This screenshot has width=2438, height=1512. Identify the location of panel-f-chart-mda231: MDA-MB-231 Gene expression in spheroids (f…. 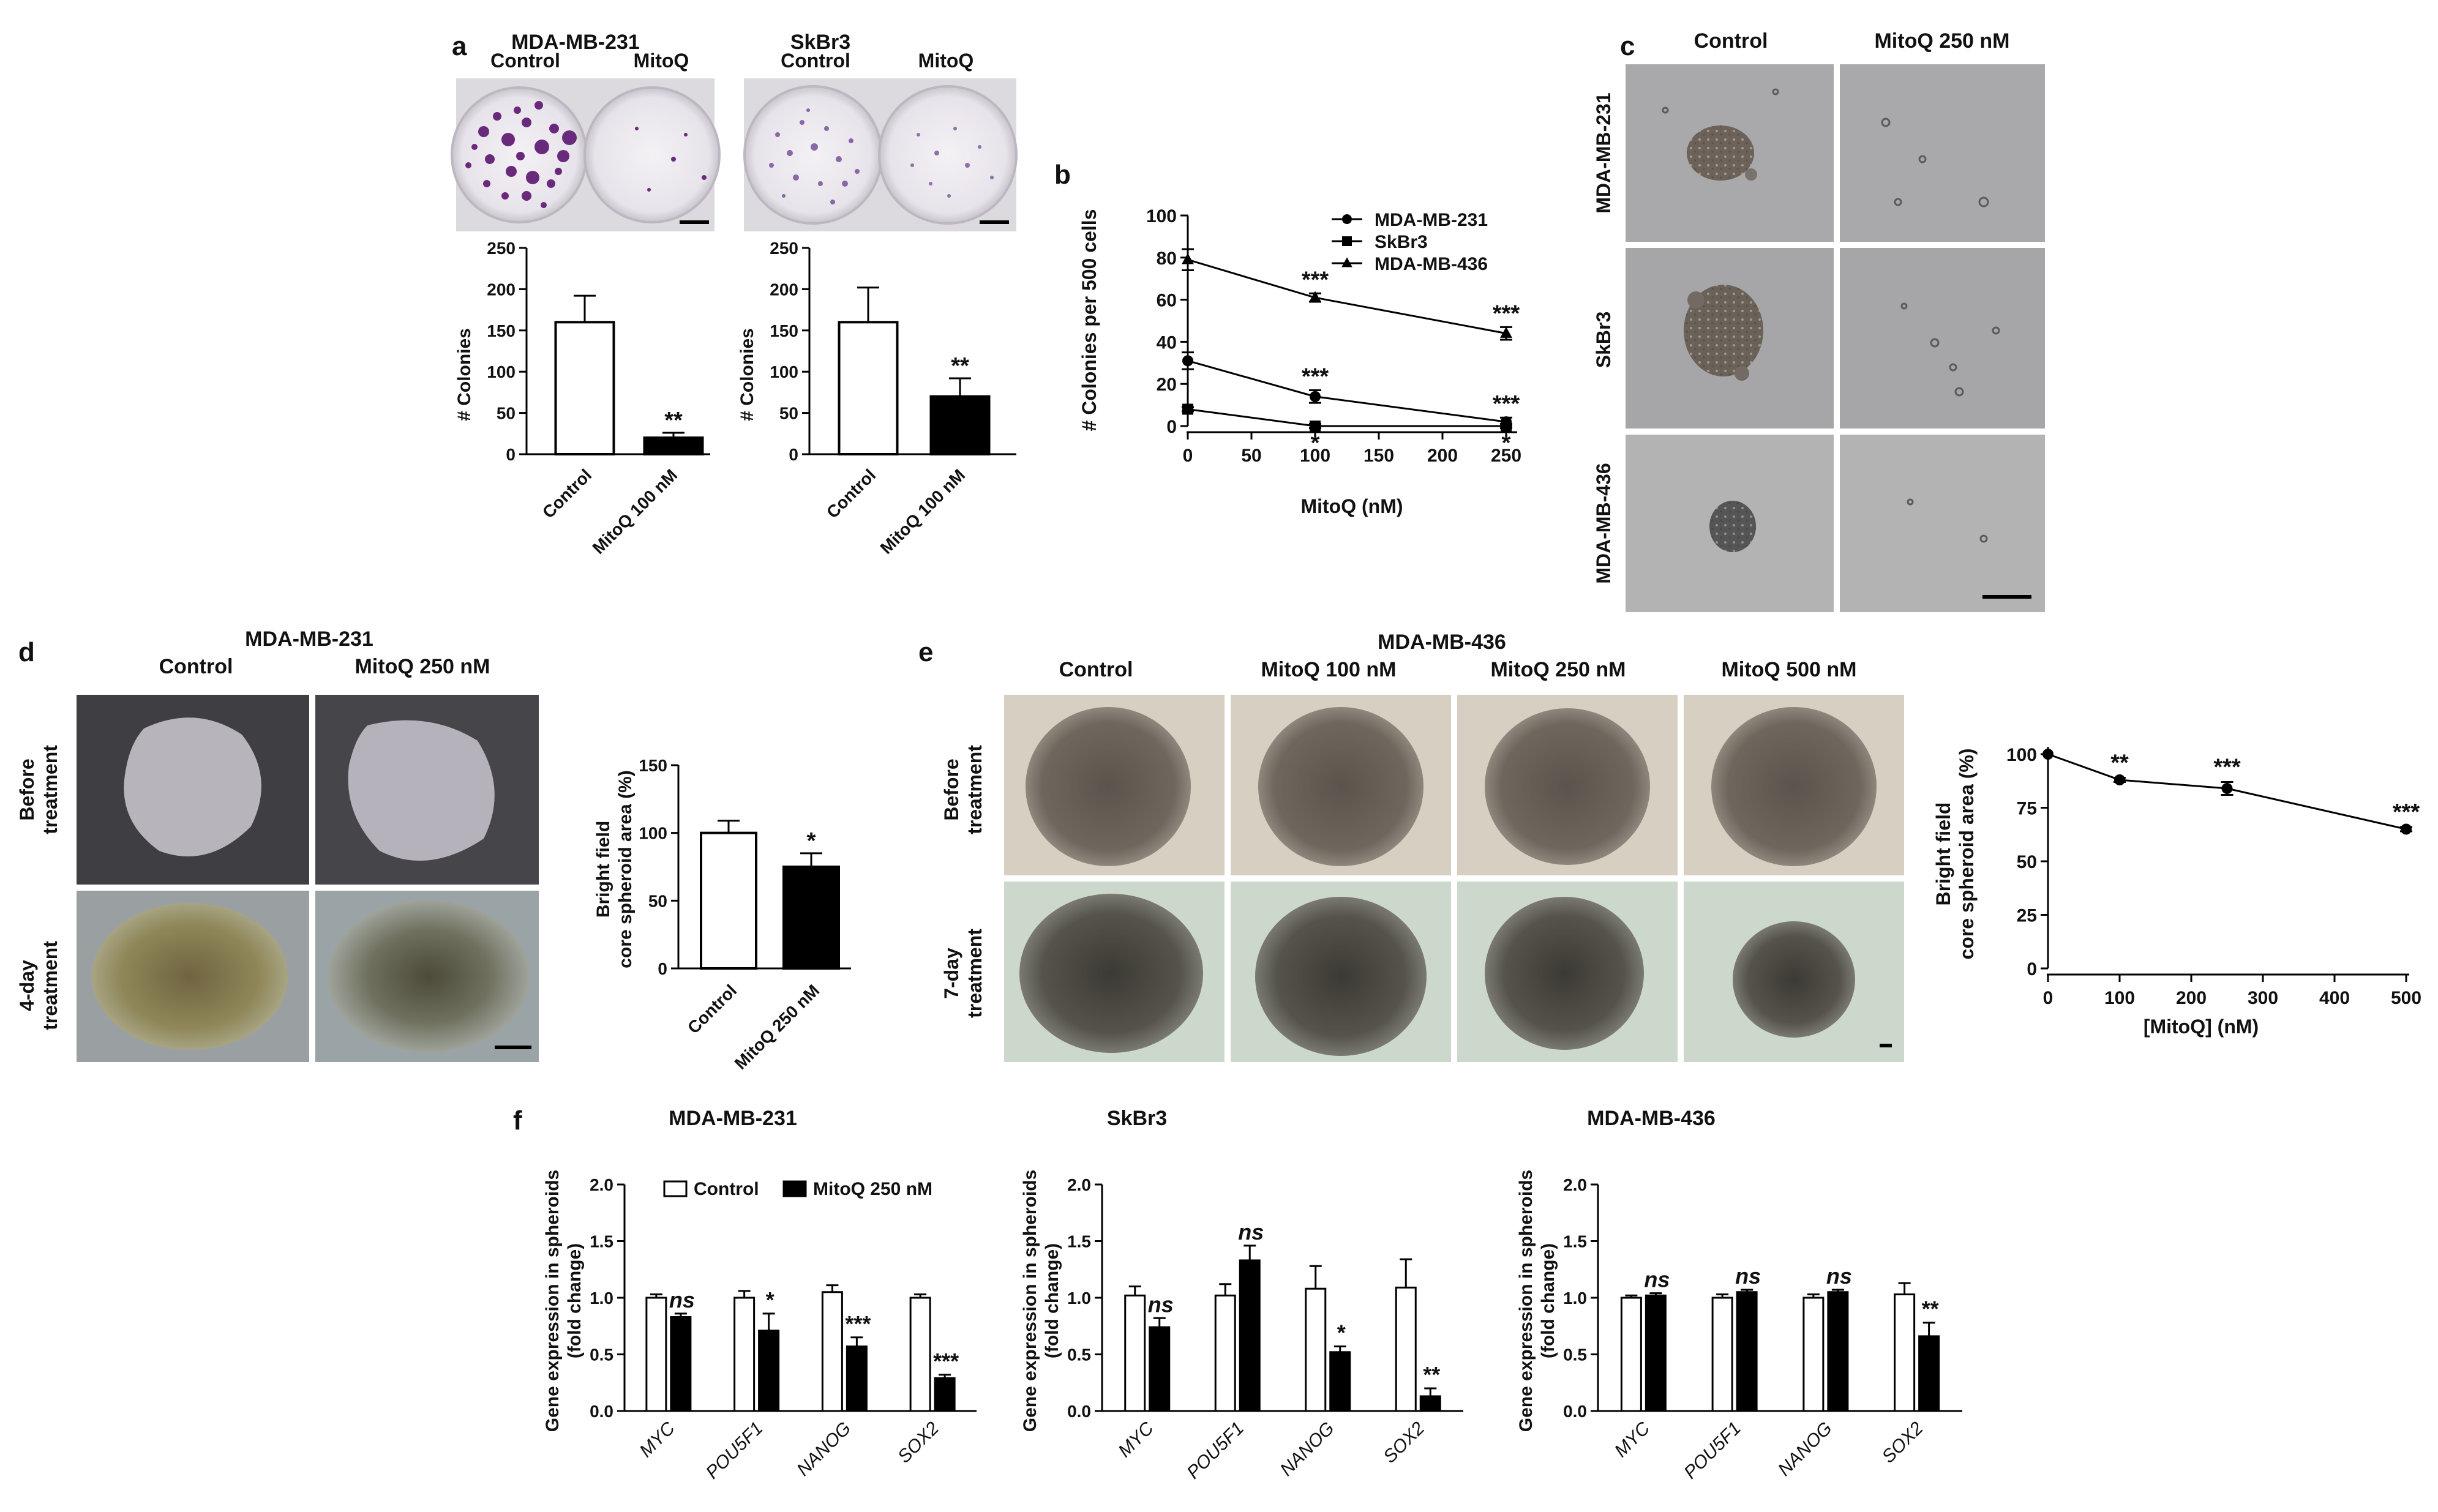
(759, 1295).